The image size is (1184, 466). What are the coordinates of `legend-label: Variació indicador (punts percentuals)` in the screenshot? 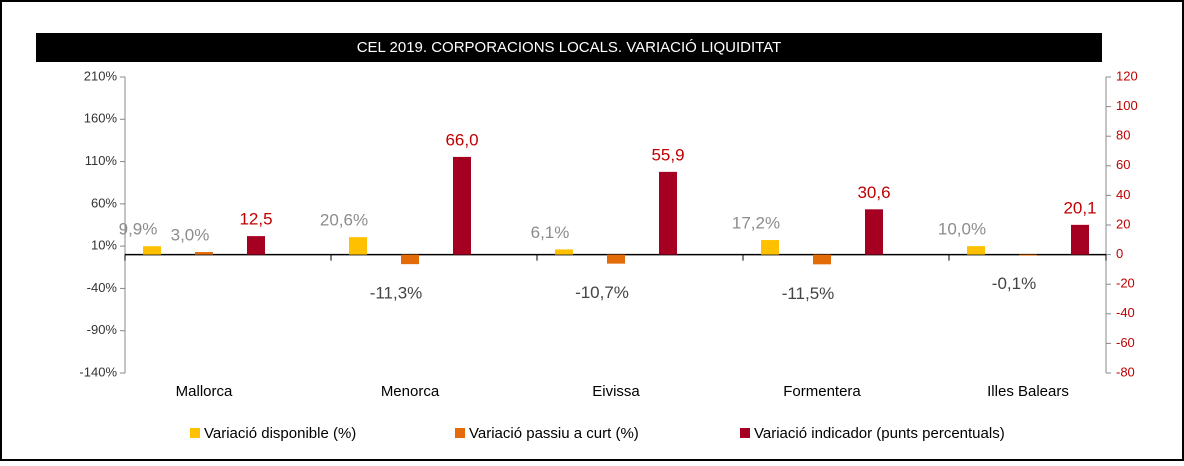 It's located at (879, 433).